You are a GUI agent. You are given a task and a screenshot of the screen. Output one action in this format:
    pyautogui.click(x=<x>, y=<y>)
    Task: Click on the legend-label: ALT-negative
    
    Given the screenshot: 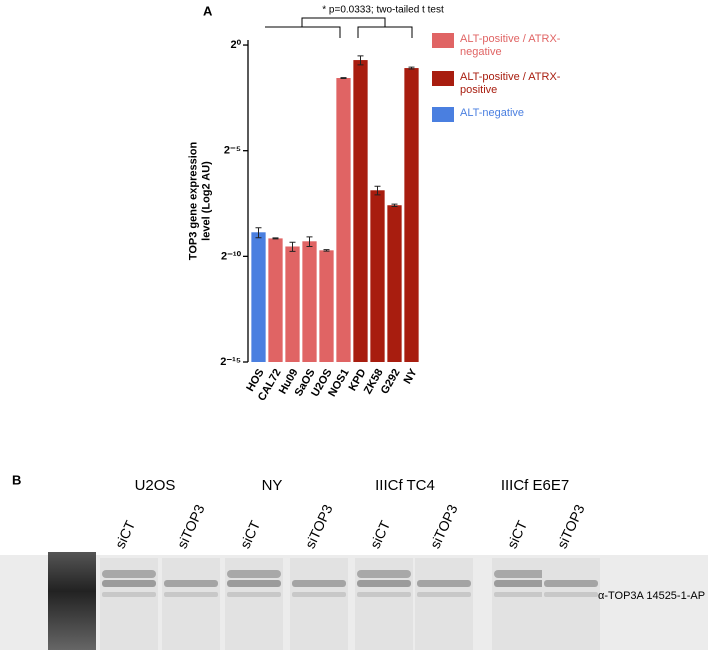 What is the action you would take?
    pyautogui.click(x=492, y=113)
    